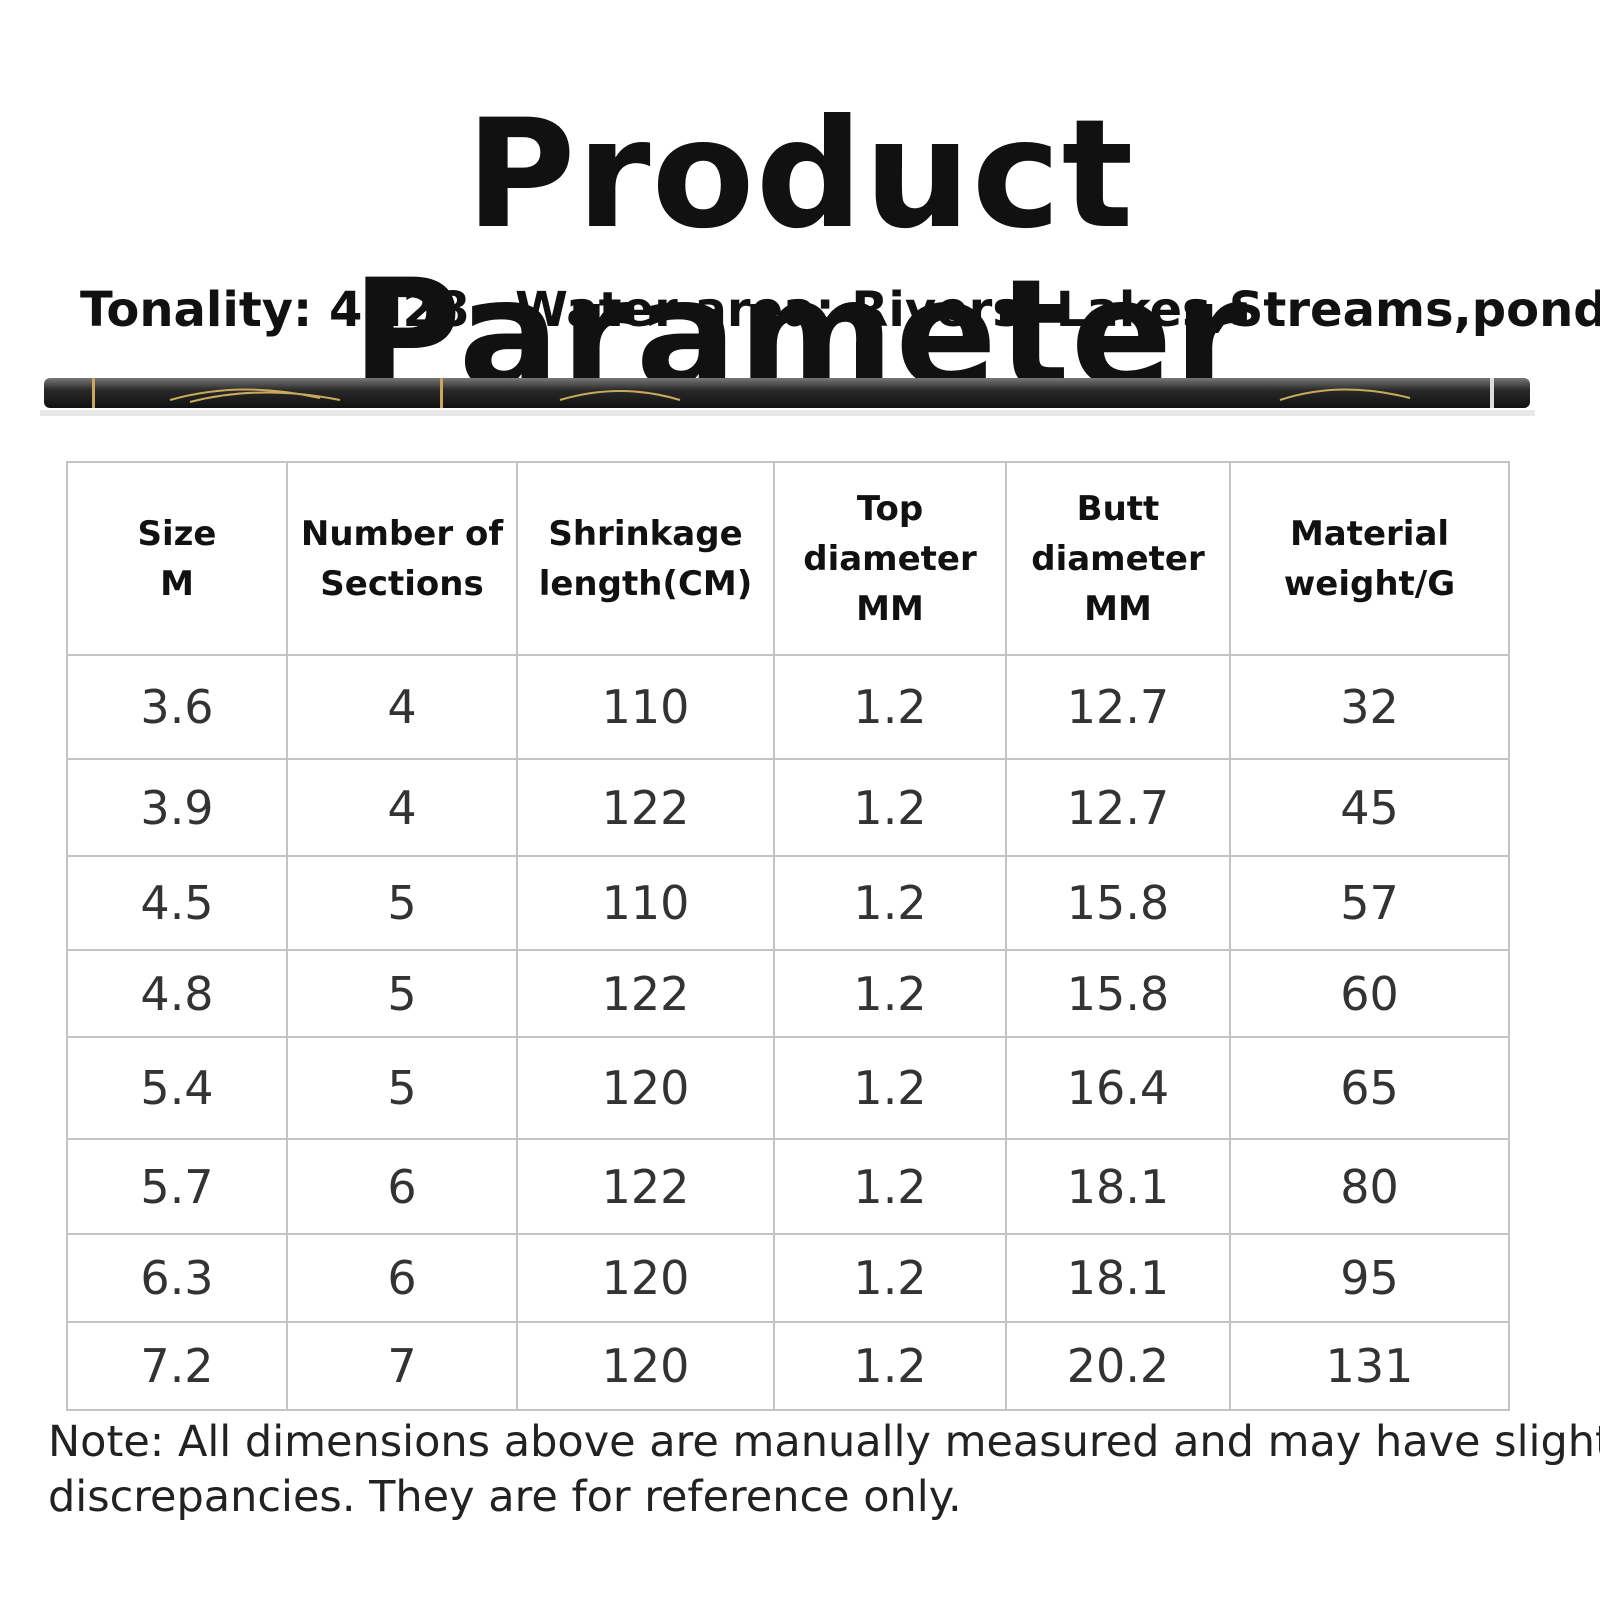 The image size is (1600, 1600). I want to click on cell: 7, so click(402, 1366).